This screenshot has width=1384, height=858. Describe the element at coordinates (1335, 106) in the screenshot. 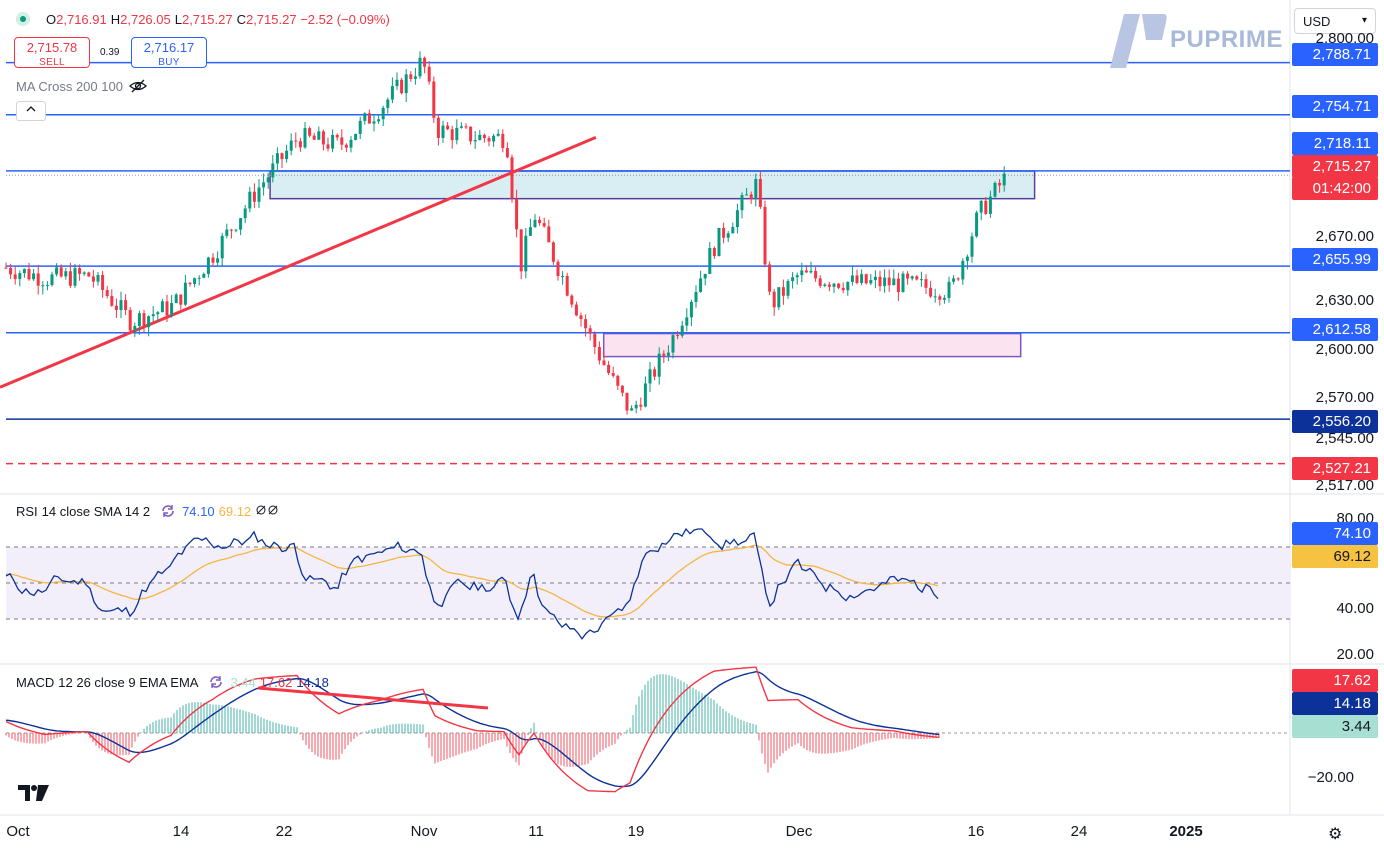

I see `price-level-badge: 2,754.71` at that location.